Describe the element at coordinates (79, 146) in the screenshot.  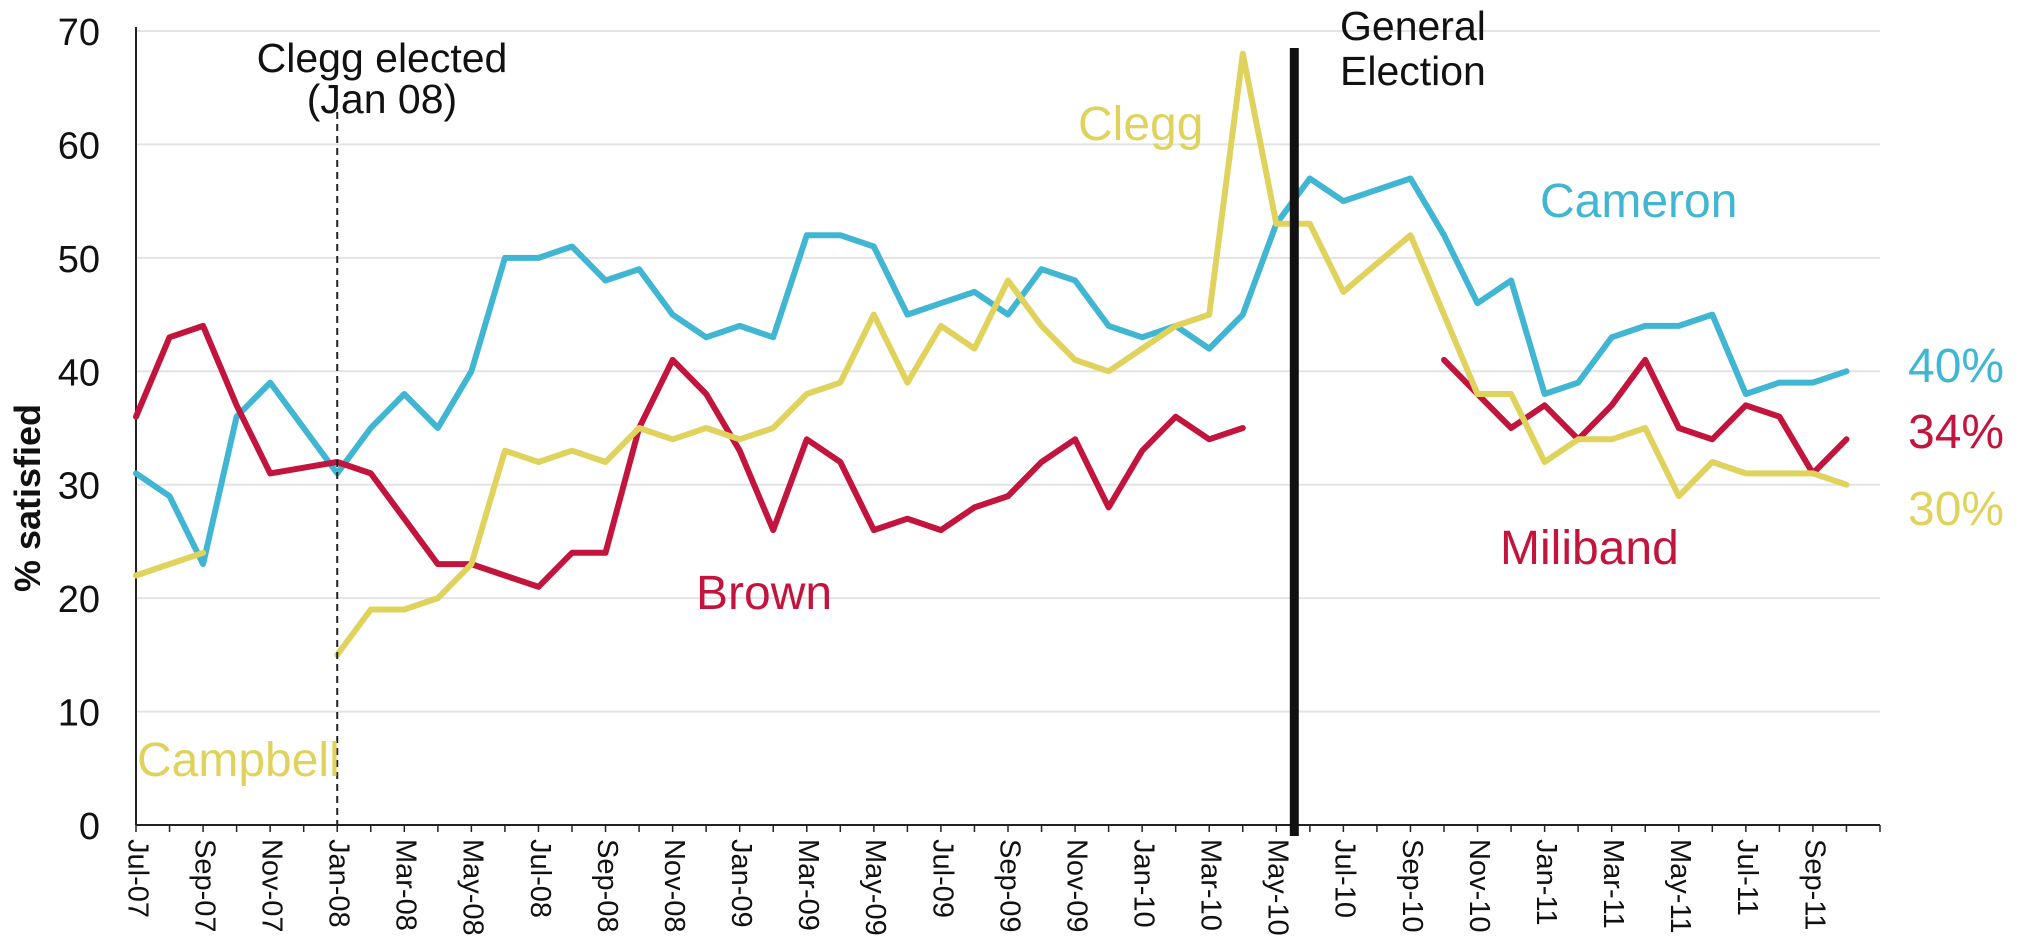
I see `y-tick-label: 60` at that location.